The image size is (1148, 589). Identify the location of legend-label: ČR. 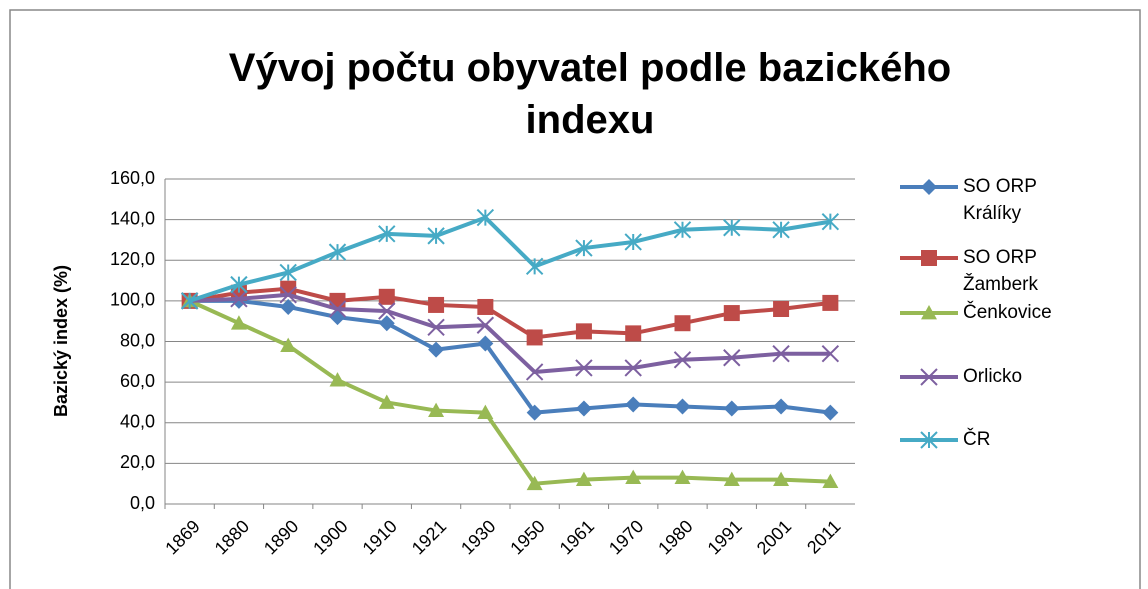
(977, 439).